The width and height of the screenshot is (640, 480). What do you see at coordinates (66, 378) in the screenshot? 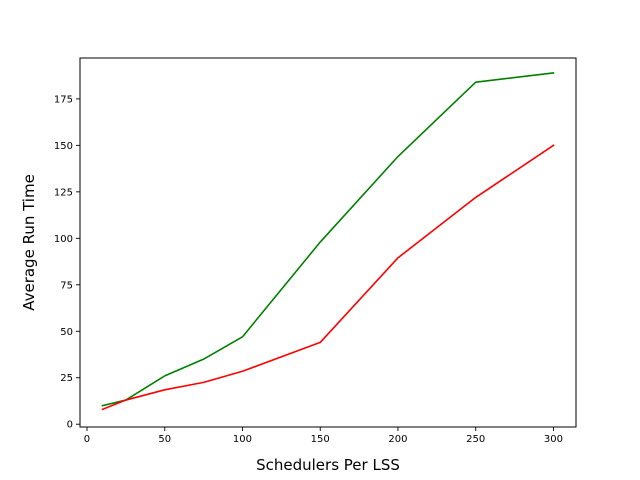
I see `y-tick-label: 25` at bounding box center [66, 378].